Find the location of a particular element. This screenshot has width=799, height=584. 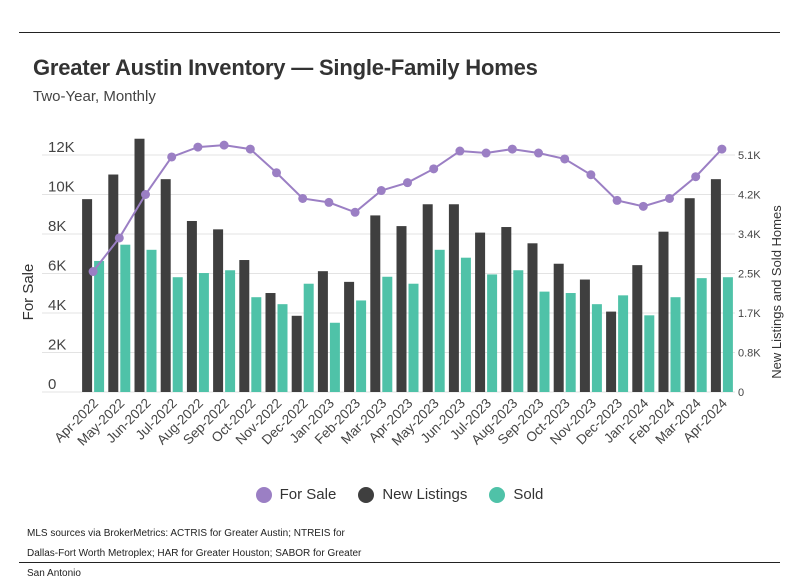

left-axis-ticks: 0 2K 4K 6K 8K 10K 12K is located at coordinates (61, 266).